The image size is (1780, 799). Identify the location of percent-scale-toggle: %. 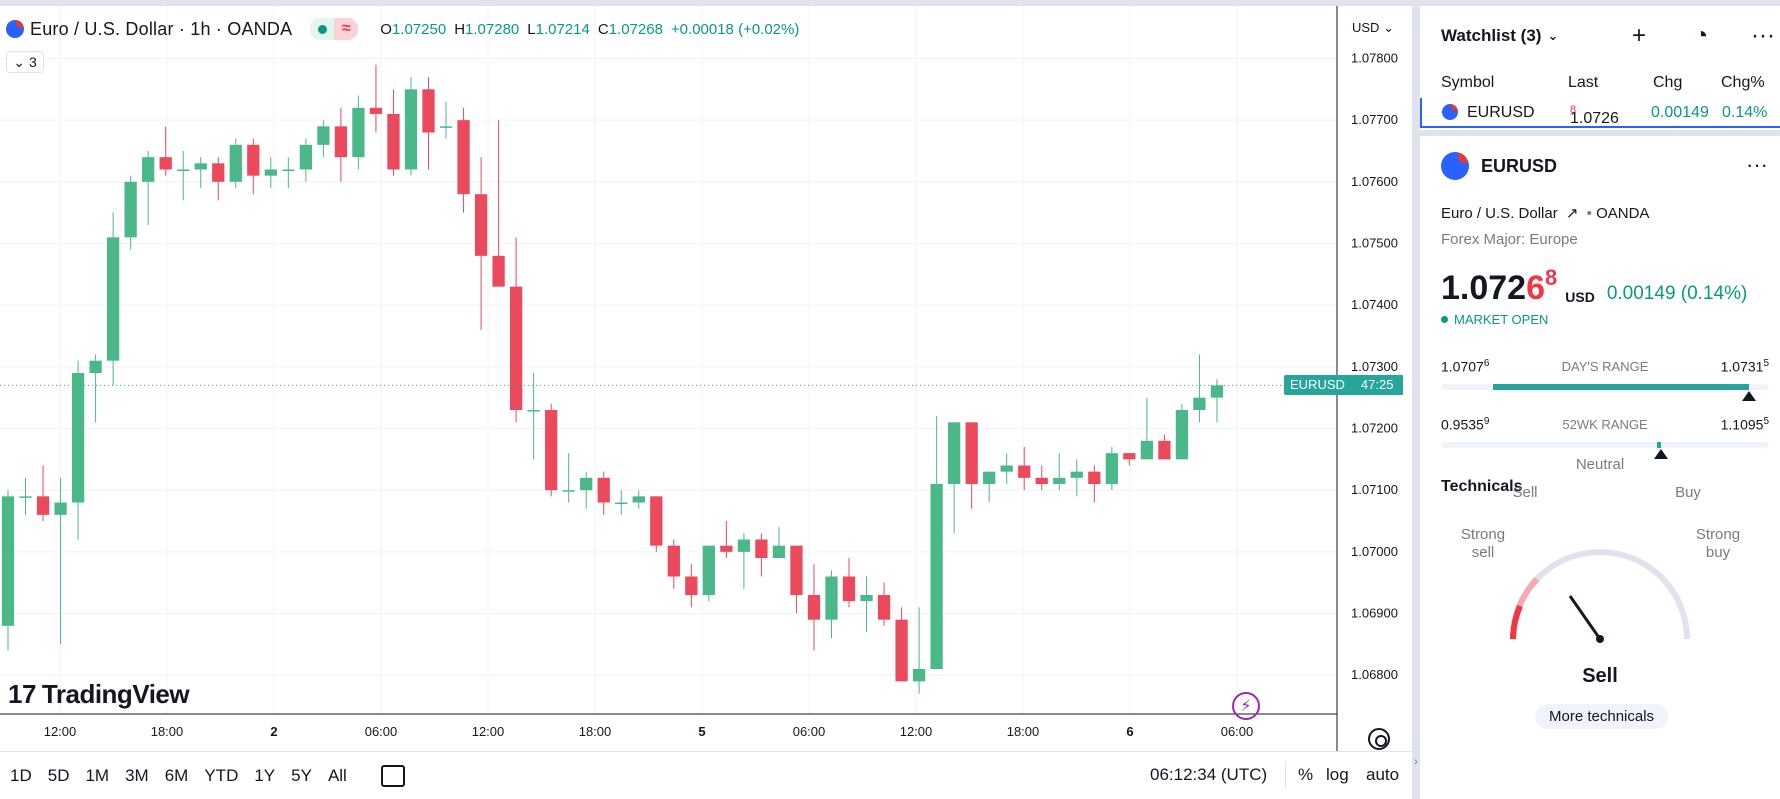
(1306, 774).